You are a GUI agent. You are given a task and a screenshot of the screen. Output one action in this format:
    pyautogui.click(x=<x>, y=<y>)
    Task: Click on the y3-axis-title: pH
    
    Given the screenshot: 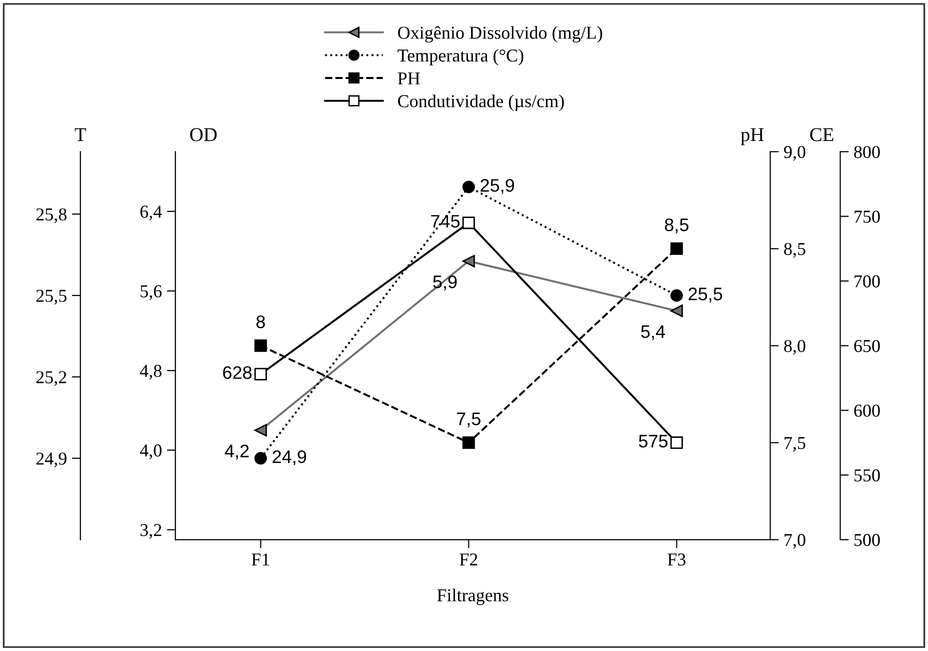 What is the action you would take?
    pyautogui.click(x=752, y=137)
    